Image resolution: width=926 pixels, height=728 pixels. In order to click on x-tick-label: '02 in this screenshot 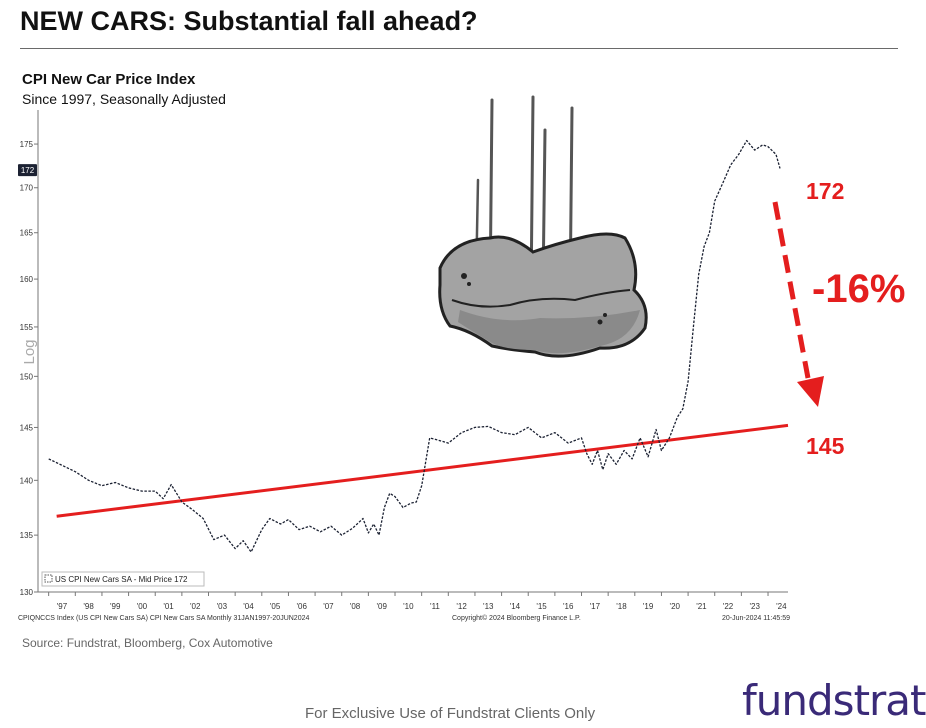, I will do `click(195, 606)`.